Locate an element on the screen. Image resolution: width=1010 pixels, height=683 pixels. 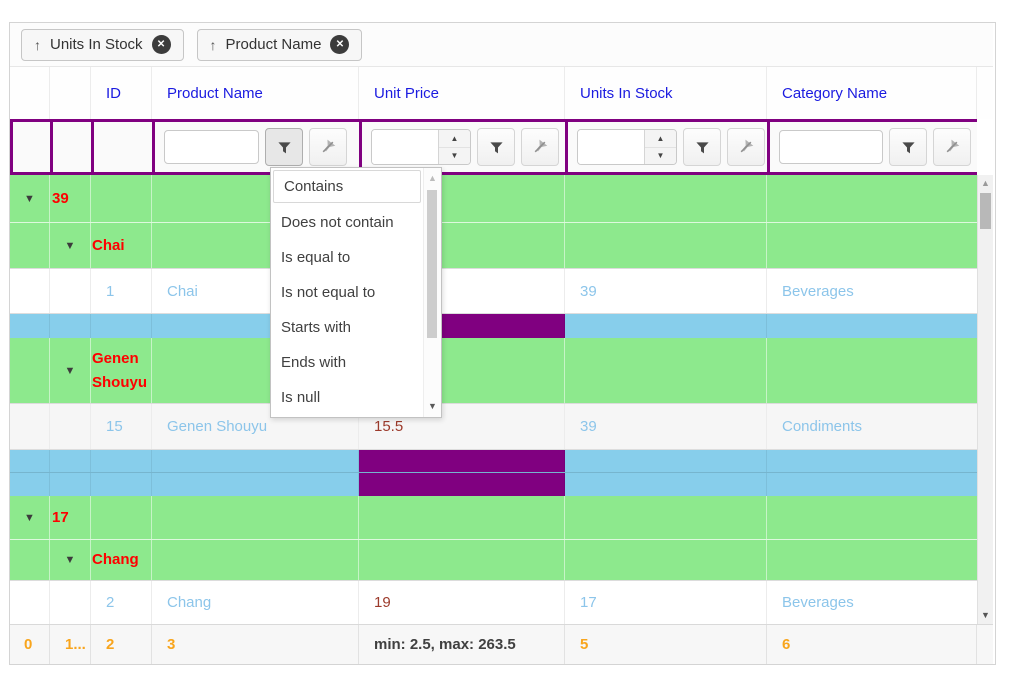
units-in-stock-filter-button is located at coordinates (702, 147).